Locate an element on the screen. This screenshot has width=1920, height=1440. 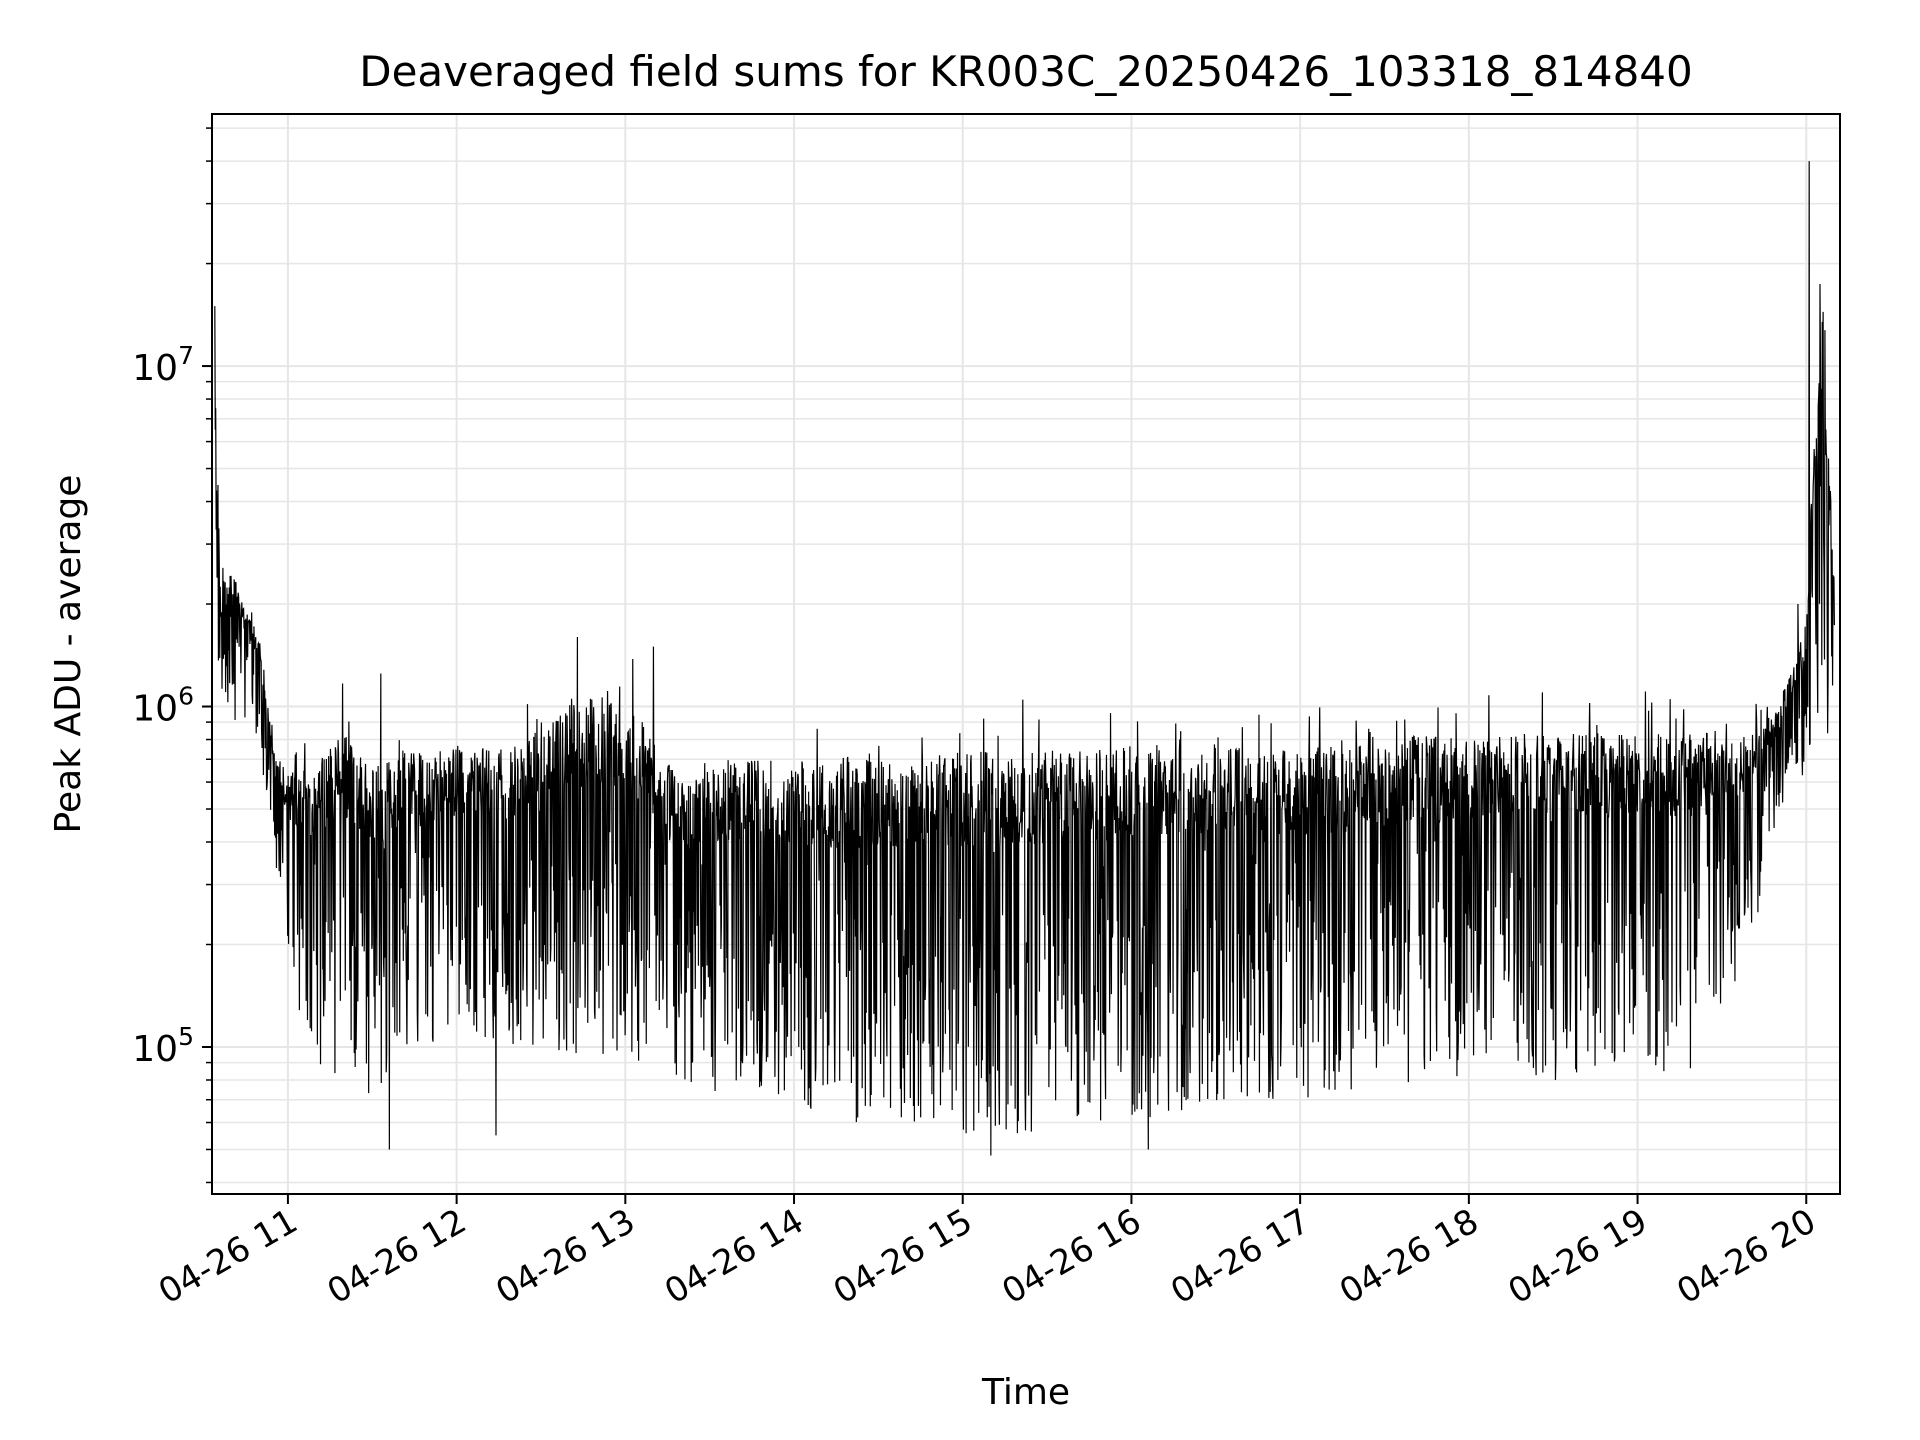
x-axis-label: Time is located at coordinates (1025, 1392).